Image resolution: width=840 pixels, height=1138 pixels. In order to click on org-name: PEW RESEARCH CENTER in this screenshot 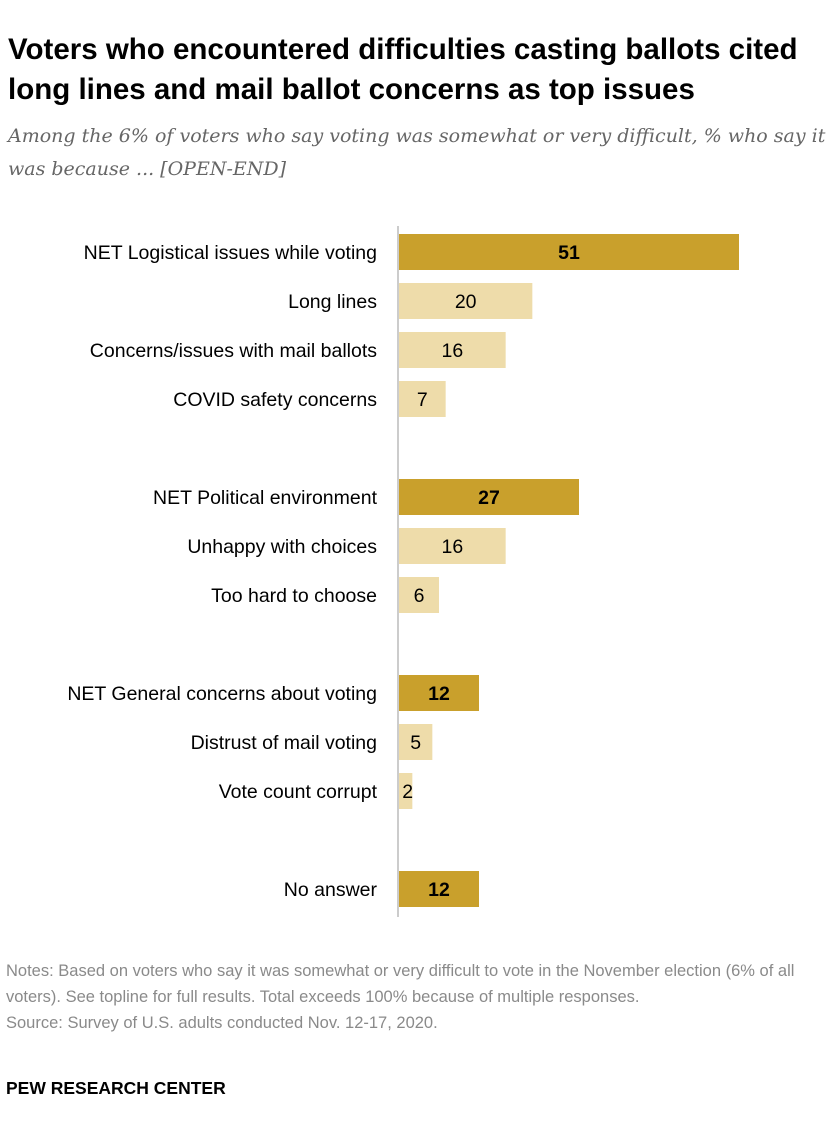, I will do `click(116, 1088)`.